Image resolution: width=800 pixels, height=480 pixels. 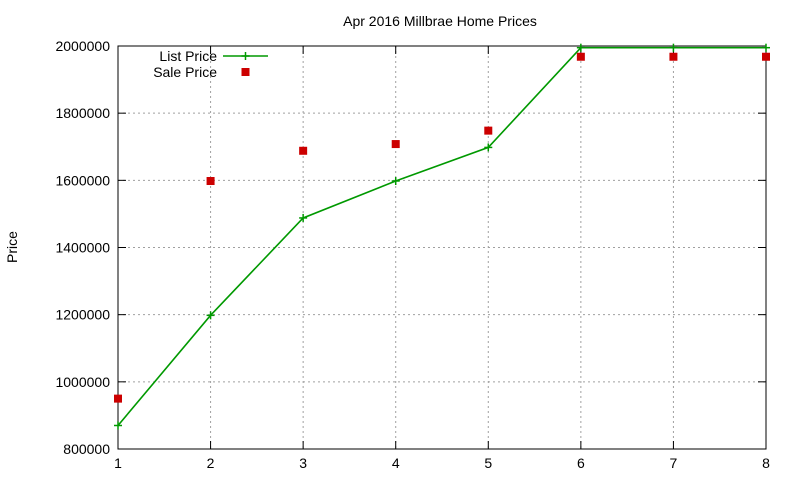 I want to click on y-tick-label: 1600000, so click(x=82, y=180).